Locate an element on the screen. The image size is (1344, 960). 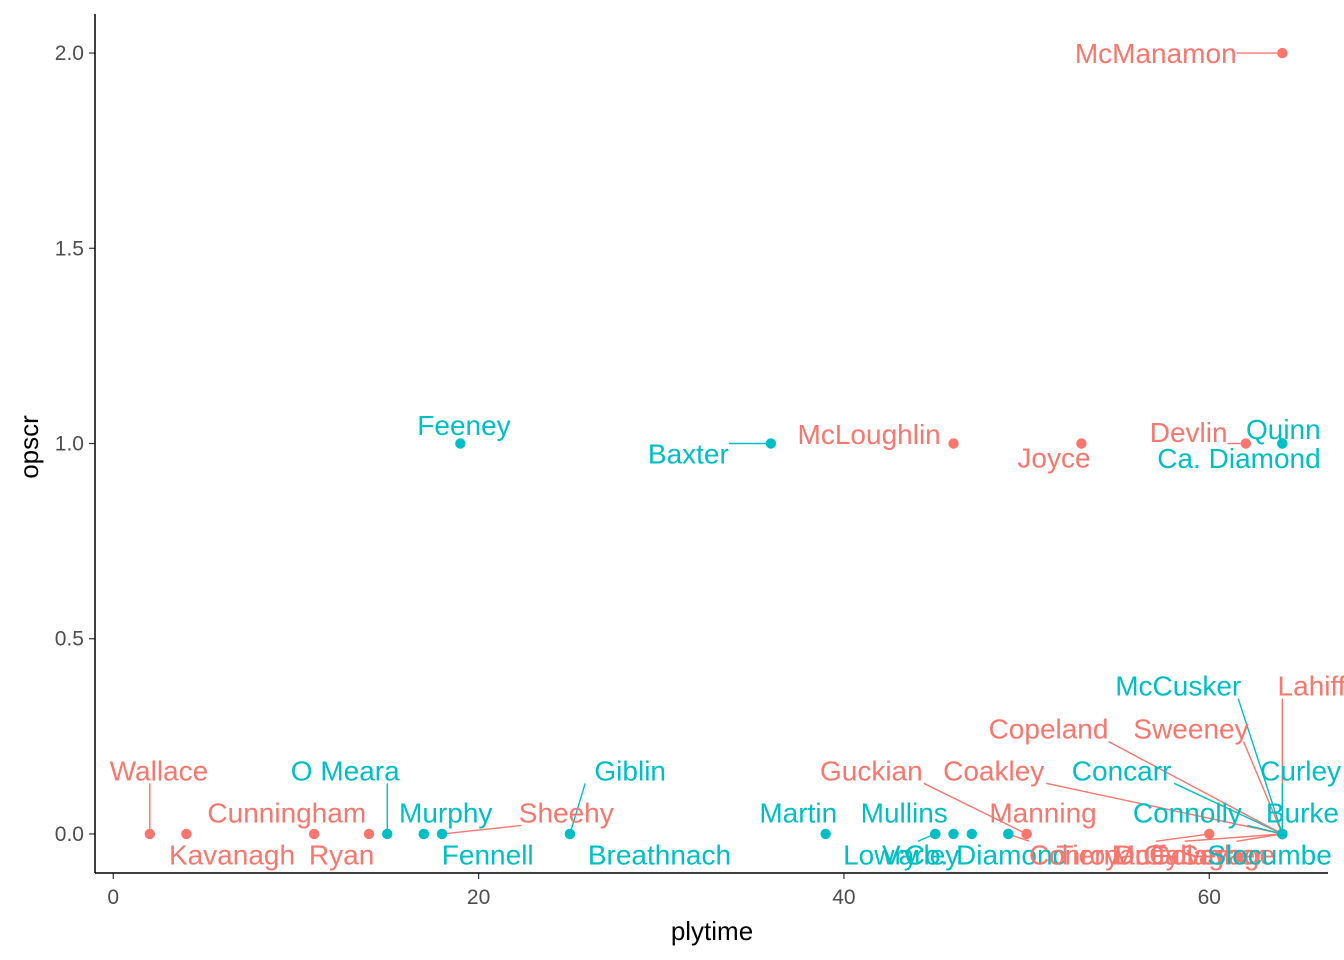
y-tick-label: 2.0 is located at coordinates (69, 53).